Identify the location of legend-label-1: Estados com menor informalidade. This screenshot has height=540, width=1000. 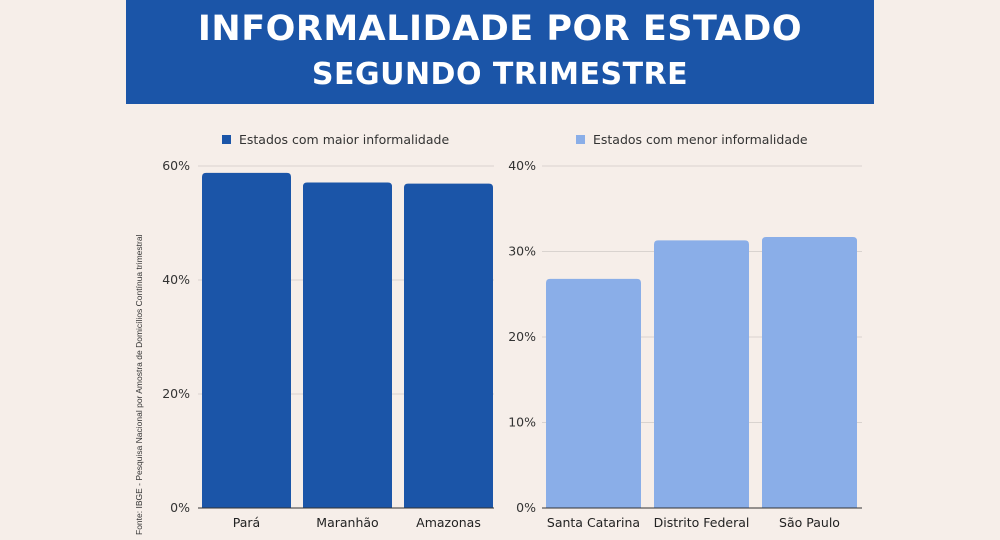
(700, 139).